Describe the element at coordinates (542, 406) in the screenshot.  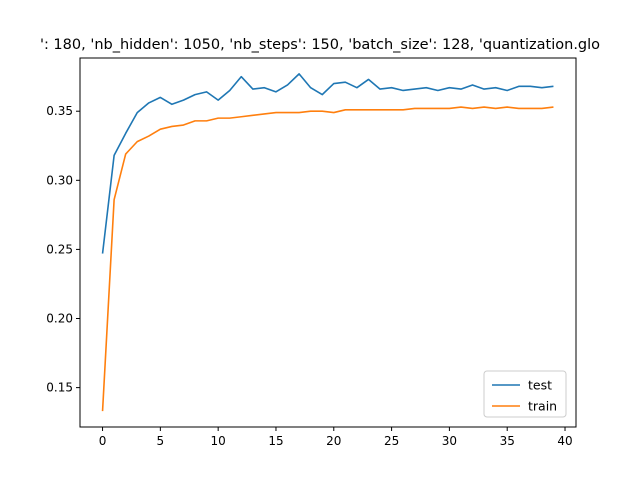
I see `legend-label-train: train` at that location.